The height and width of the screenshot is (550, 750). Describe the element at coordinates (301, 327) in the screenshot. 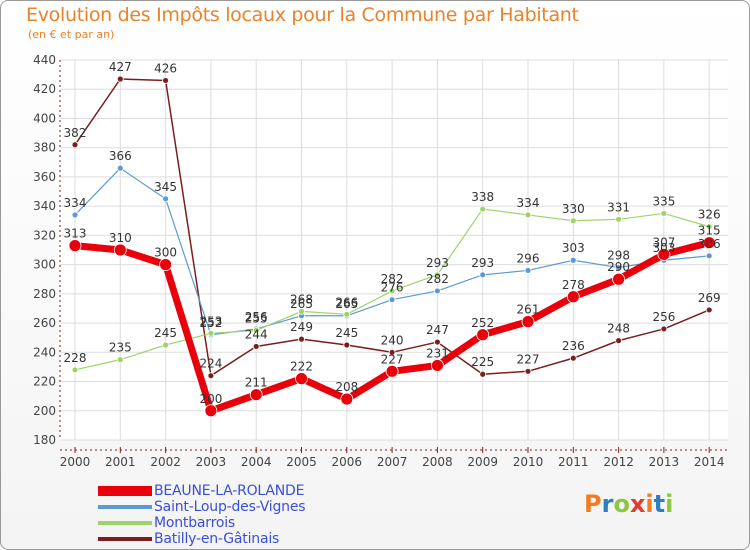

I see `data-label: 249` at that location.